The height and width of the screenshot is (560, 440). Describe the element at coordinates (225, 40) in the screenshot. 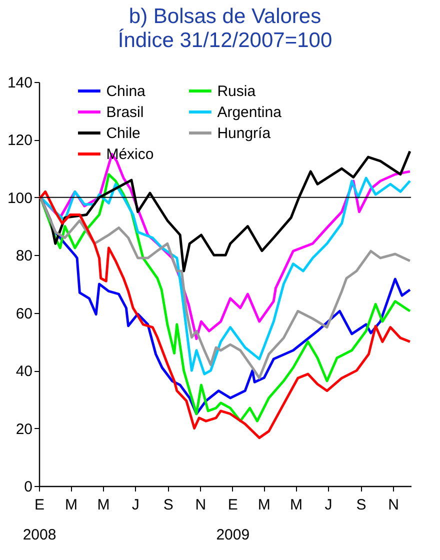

I see `chart-subtitle: Índice 31/12/2007=100` at that location.